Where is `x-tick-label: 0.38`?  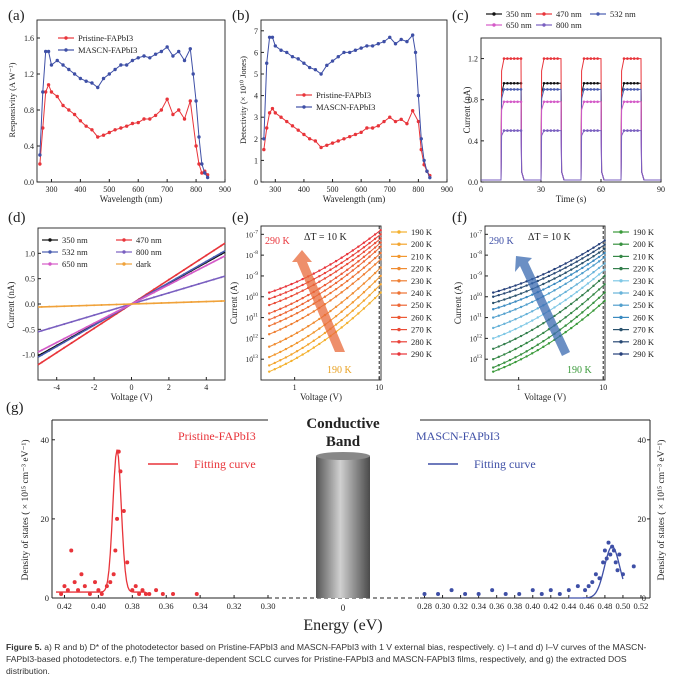
x-tick-label: 0.38 is located at coordinates (514, 606).